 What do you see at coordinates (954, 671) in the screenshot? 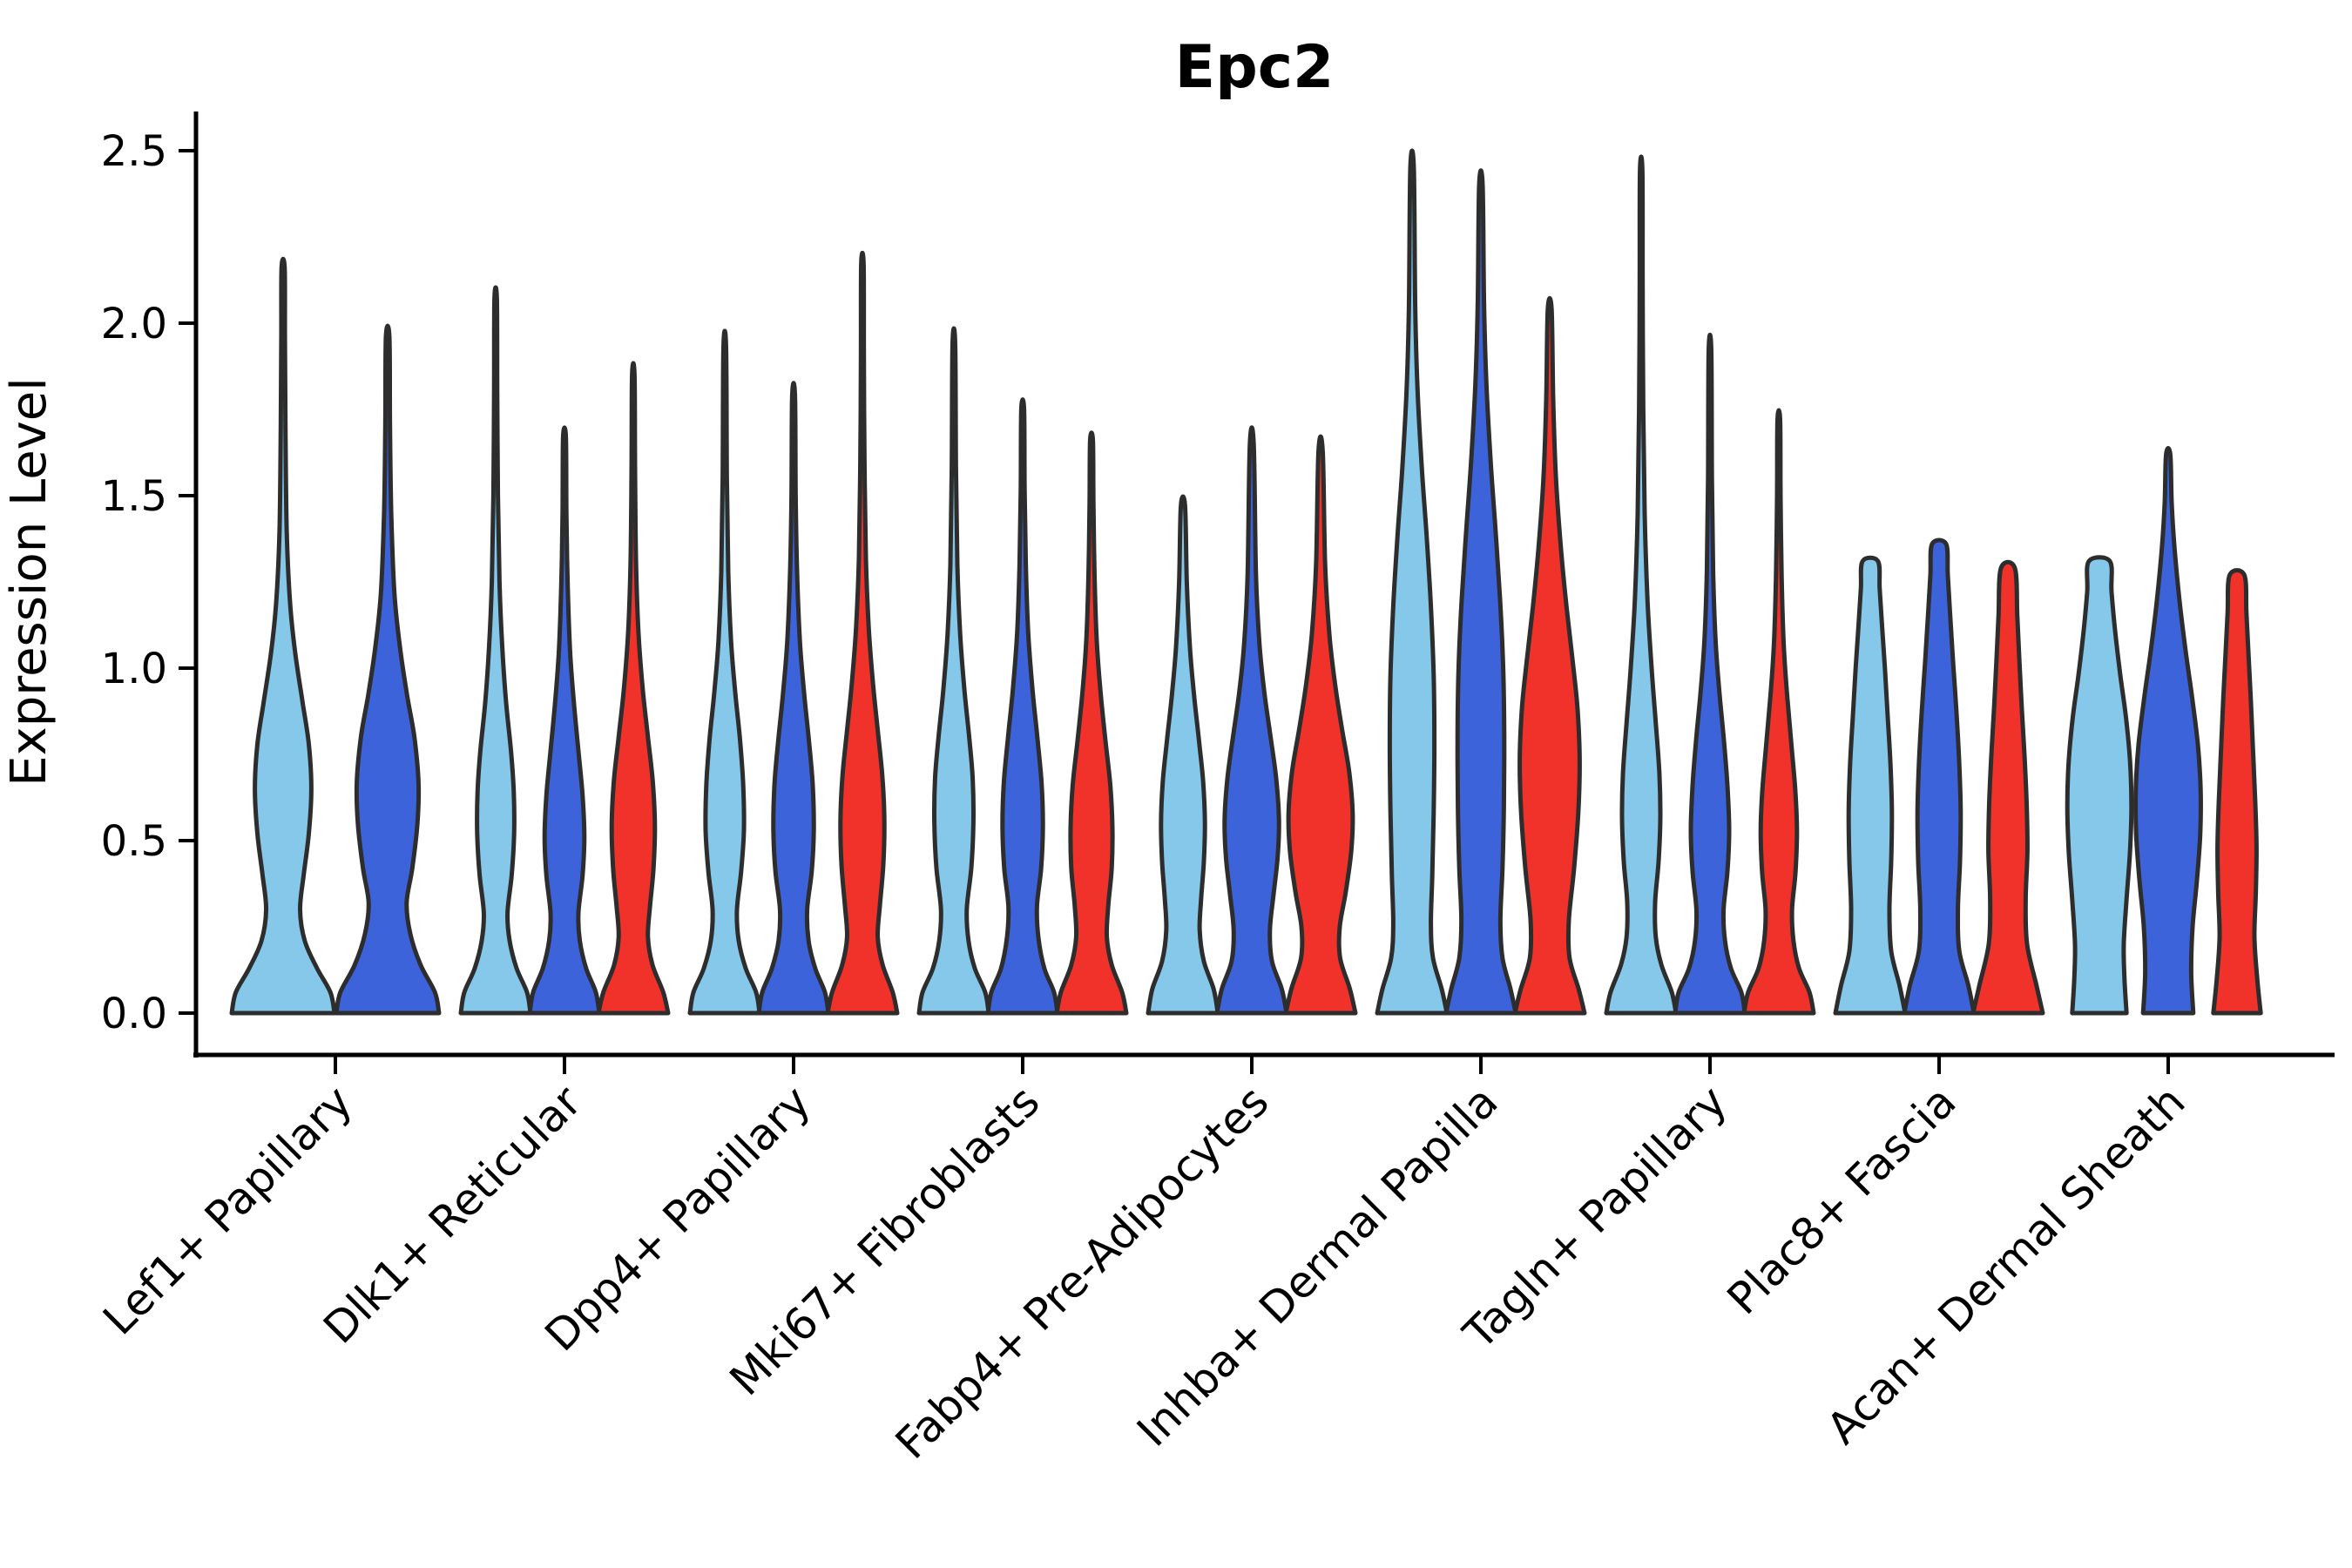
I see `violin-light_blue-mki67-fibroblasts` at bounding box center [954, 671].